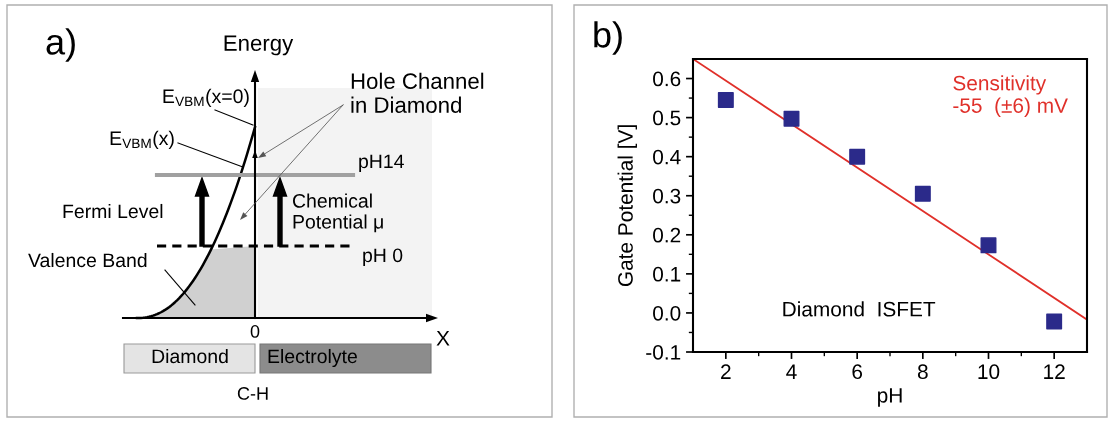 This screenshot has width=1110, height=421. Describe the element at coordinates (417, 92) in the screenshot. I see `text: Hole Channel in Diamond` at that location.